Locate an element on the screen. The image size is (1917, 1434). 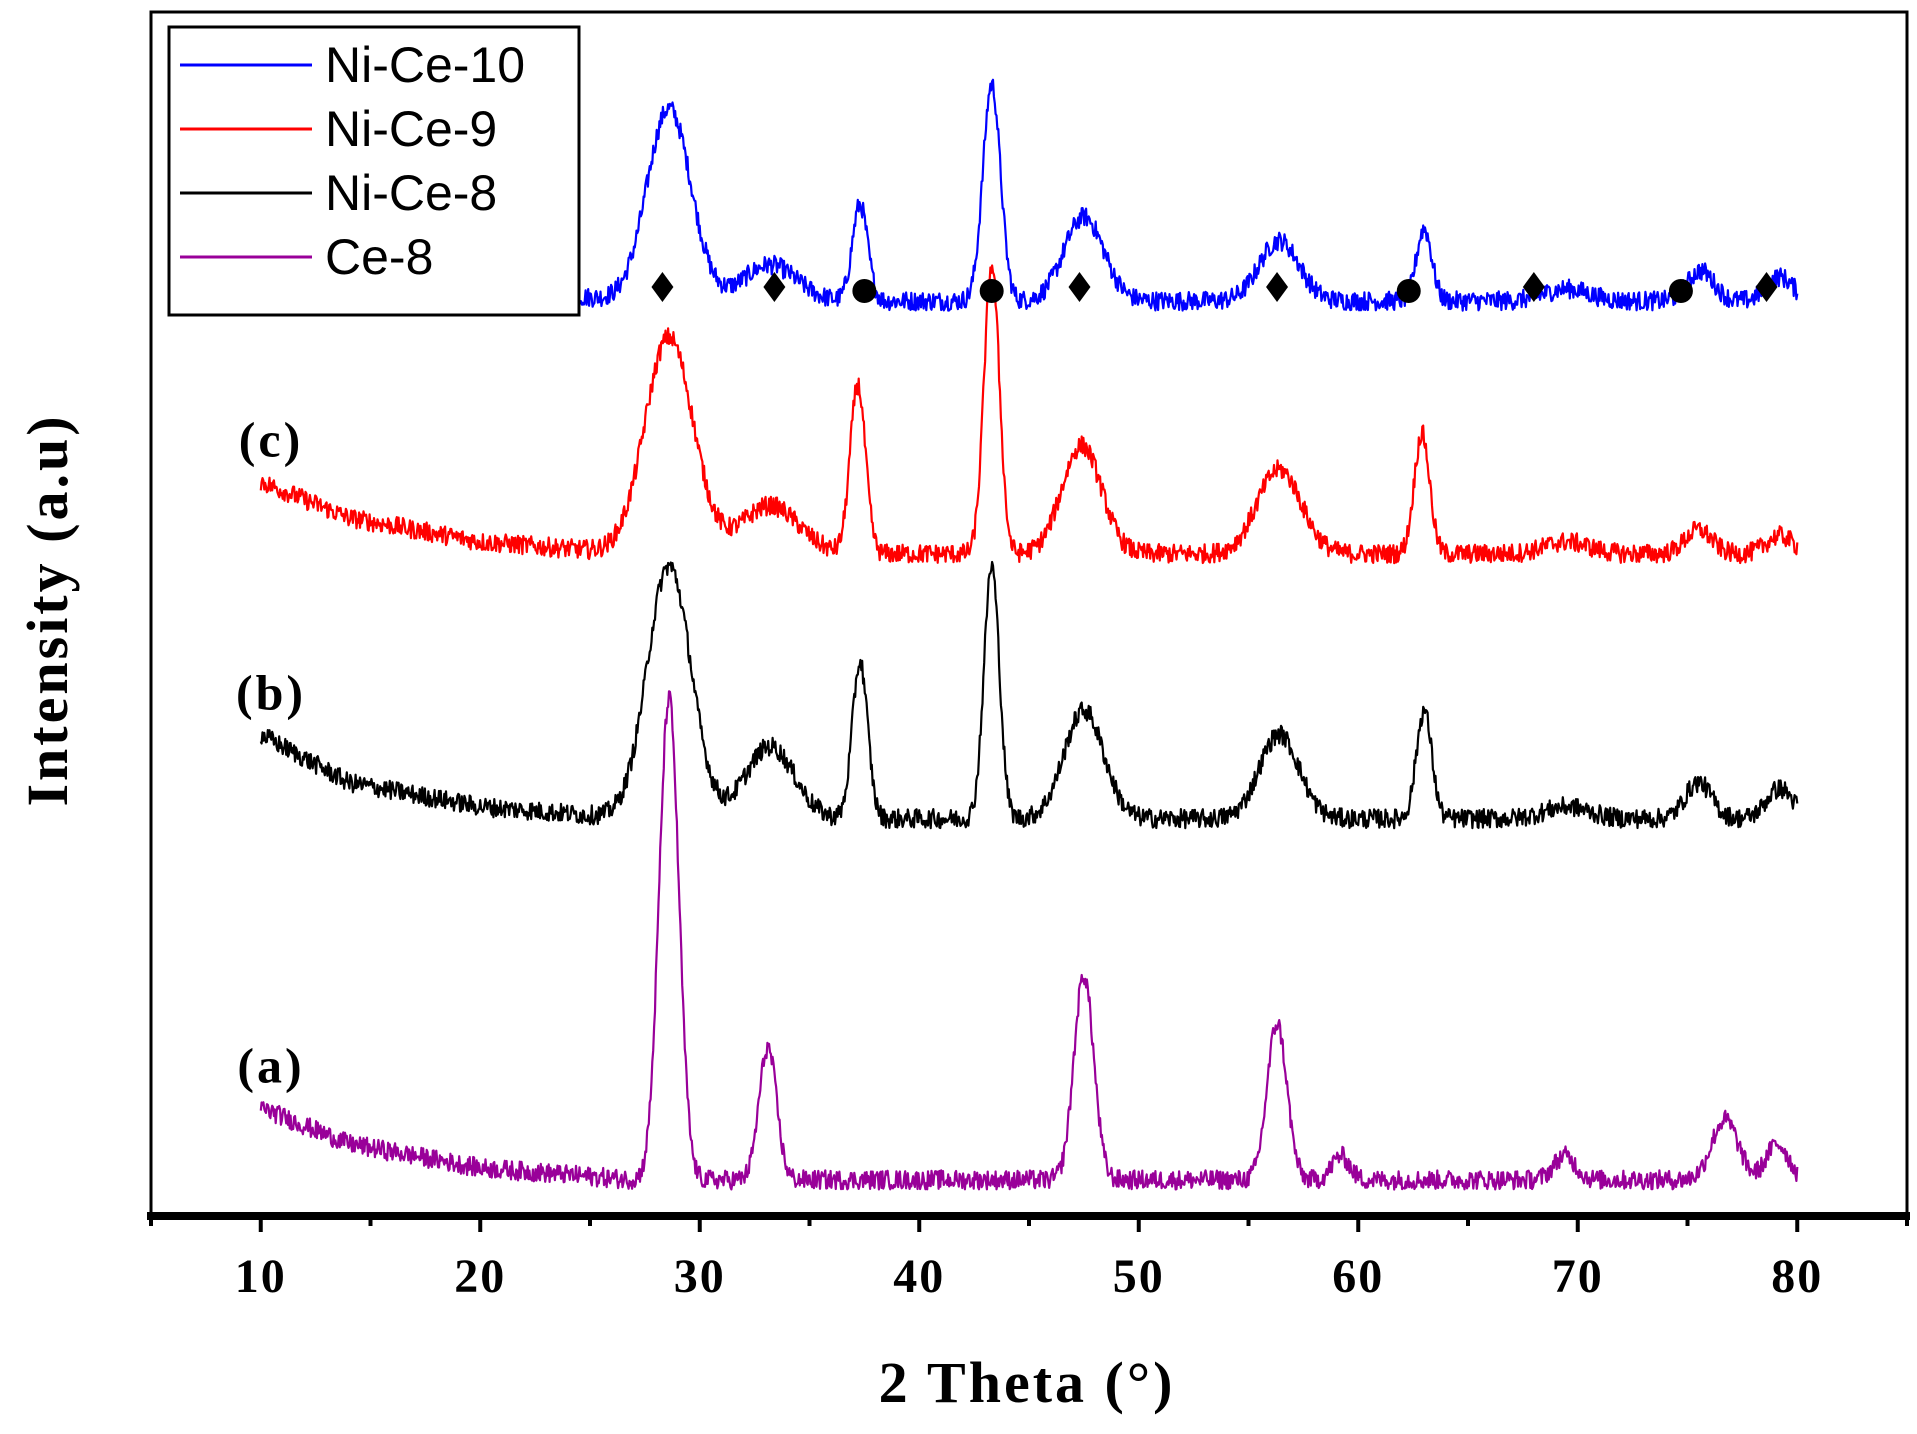
x-tick-label: 10 is located at coordinates (261, 1276).